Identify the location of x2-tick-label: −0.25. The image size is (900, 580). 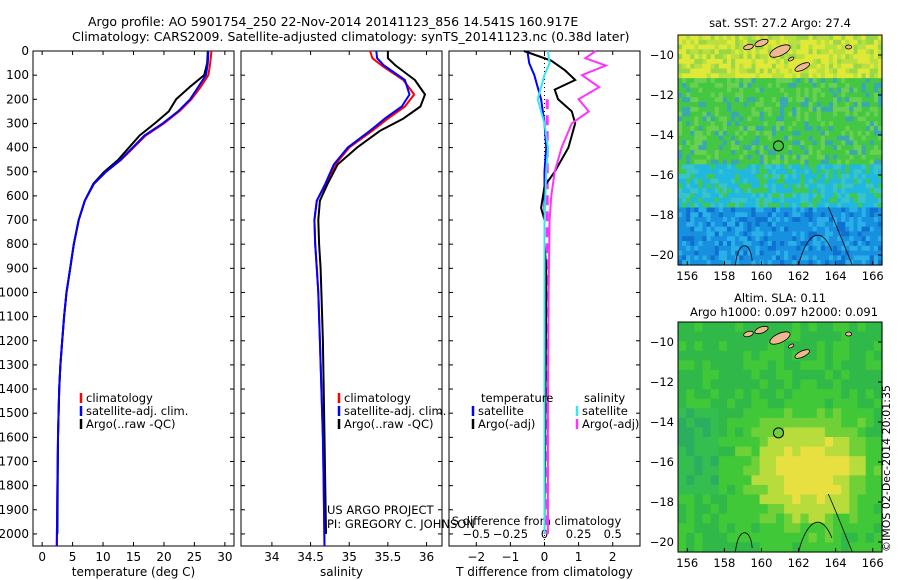
(510, 534).